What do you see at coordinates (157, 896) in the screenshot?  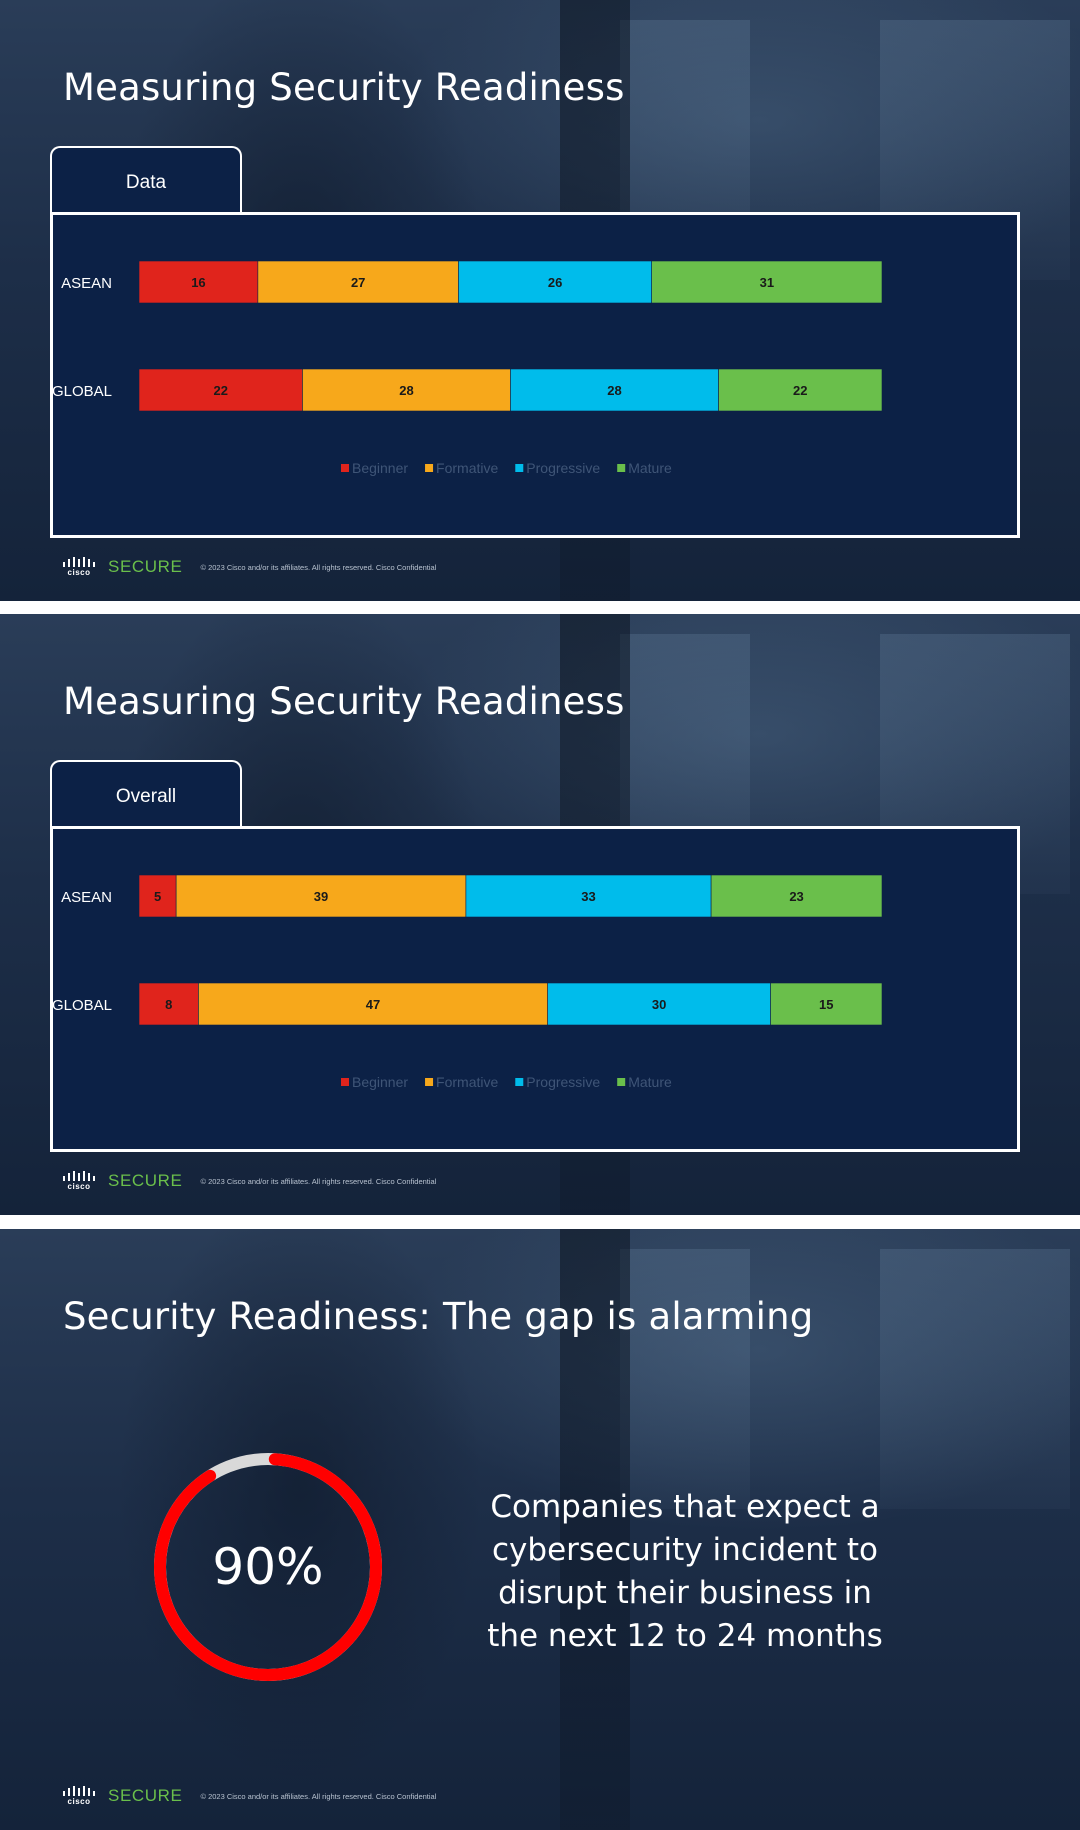 I see `data-label: 5` at bounding box center [157, 896].